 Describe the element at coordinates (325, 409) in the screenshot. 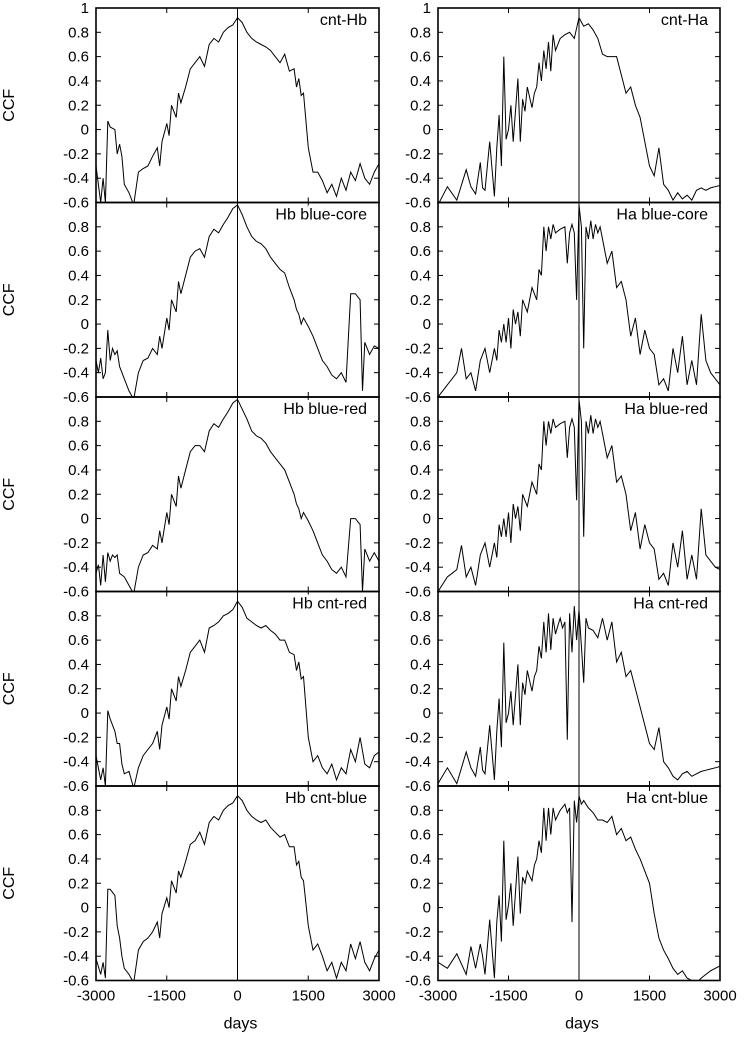

I see `panel-title: Hb blue-red` at that location.